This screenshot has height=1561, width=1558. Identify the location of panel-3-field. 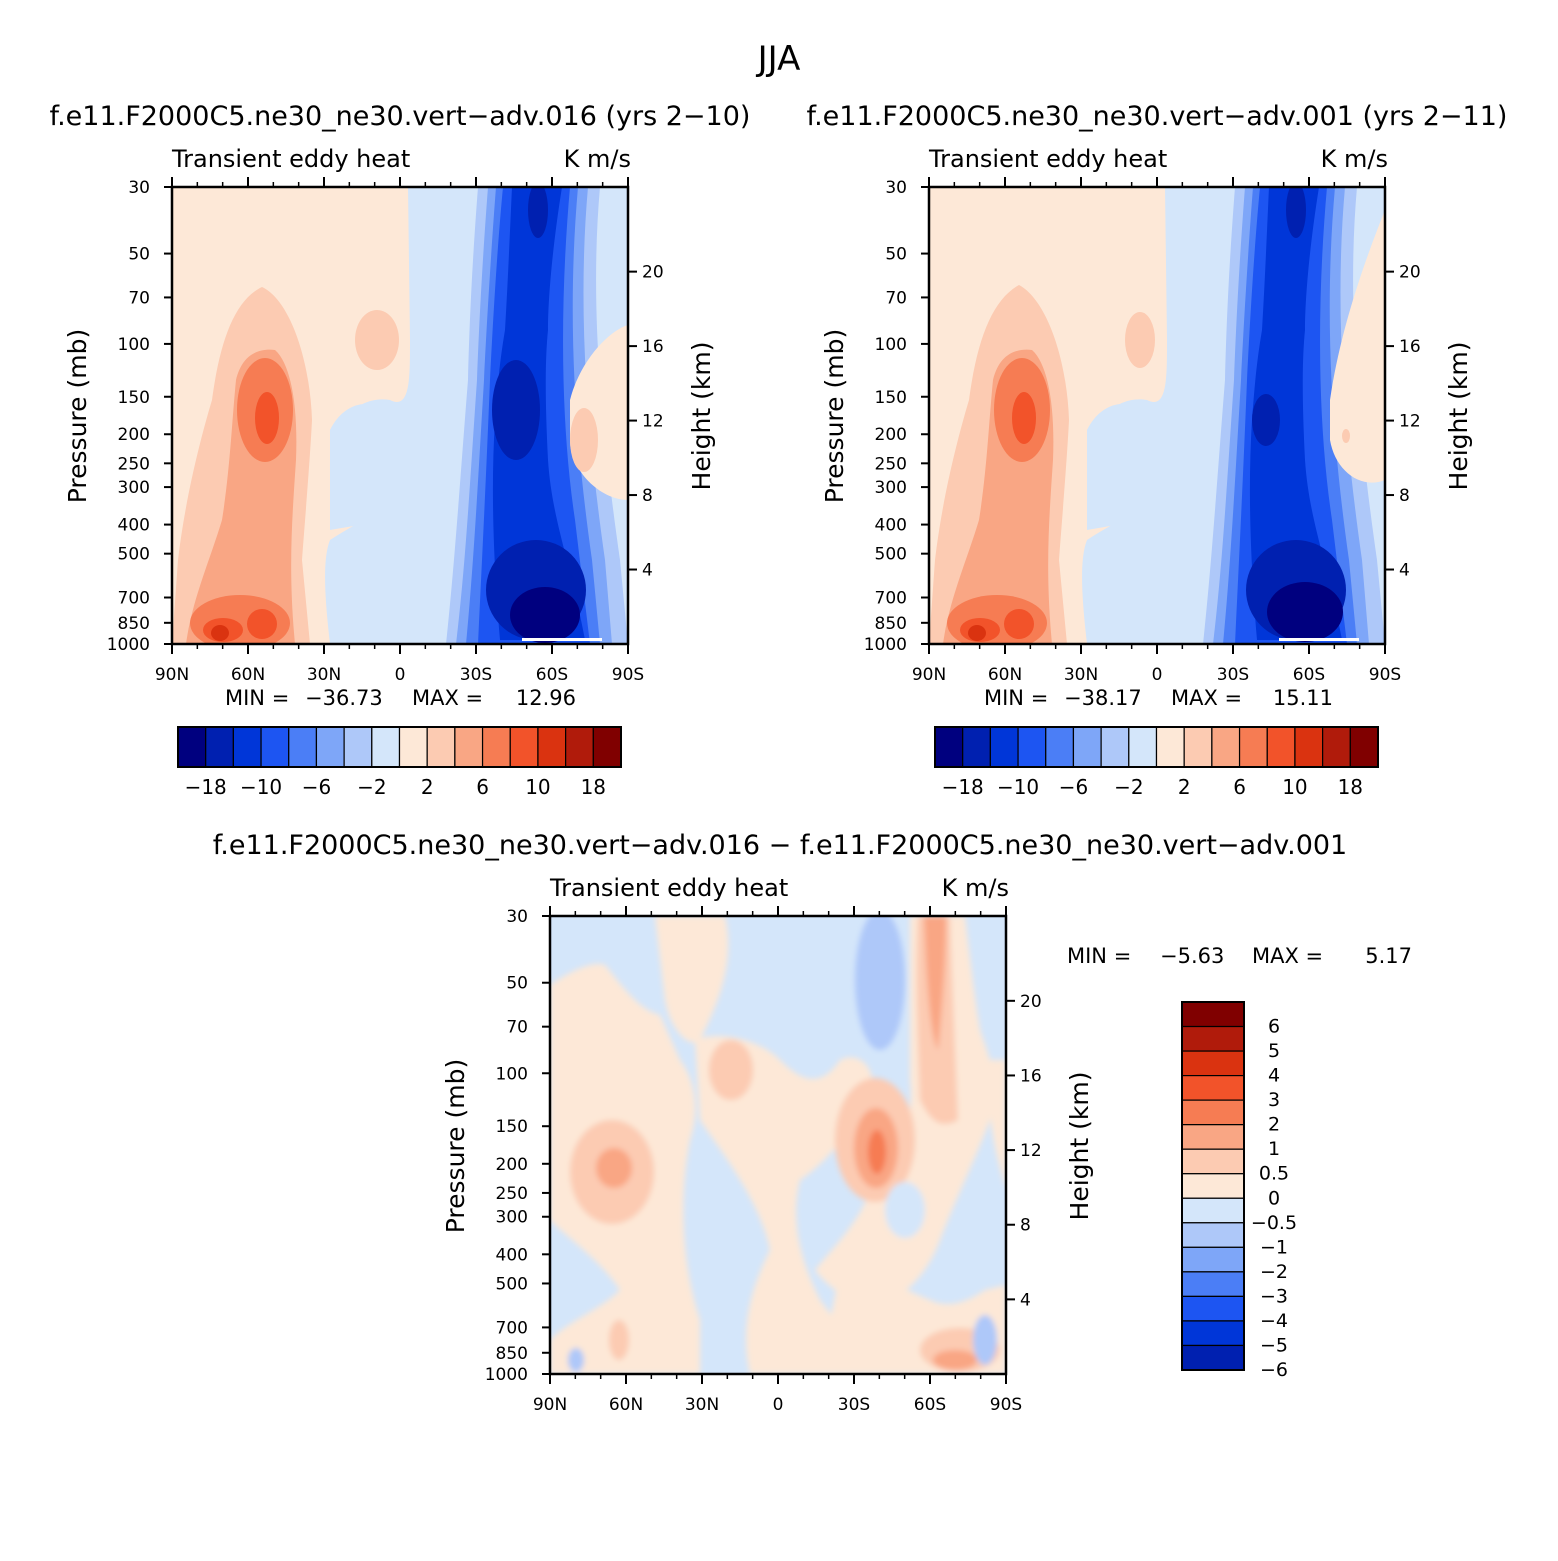
(778, 1145).